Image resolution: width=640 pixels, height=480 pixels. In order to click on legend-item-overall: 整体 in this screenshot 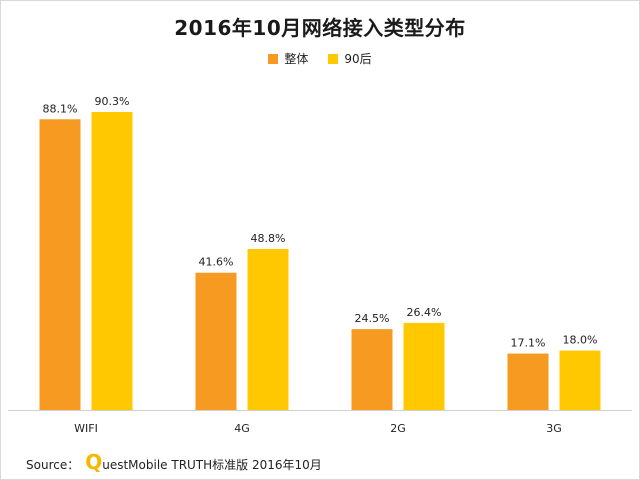, I will do `click(288, 58)`.